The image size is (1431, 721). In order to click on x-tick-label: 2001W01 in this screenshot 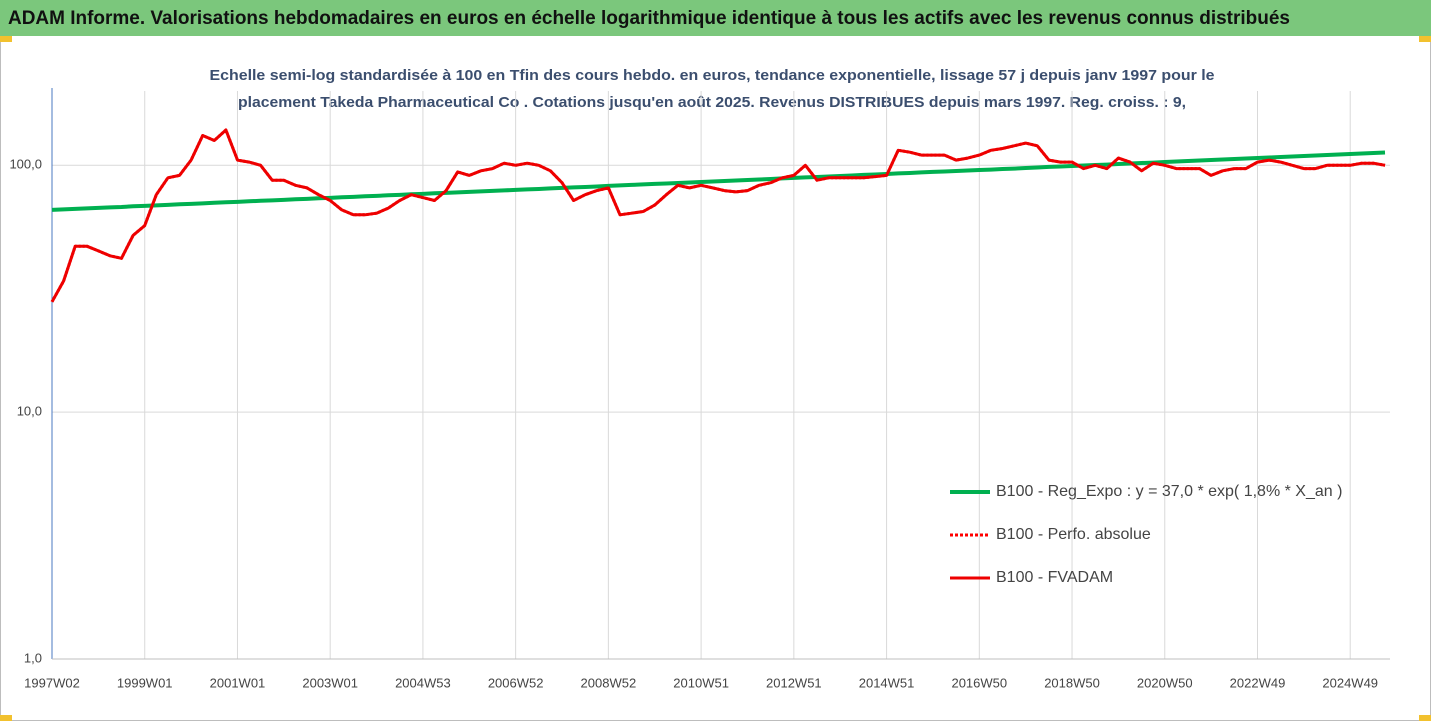, I will do `click(238, 682)`.